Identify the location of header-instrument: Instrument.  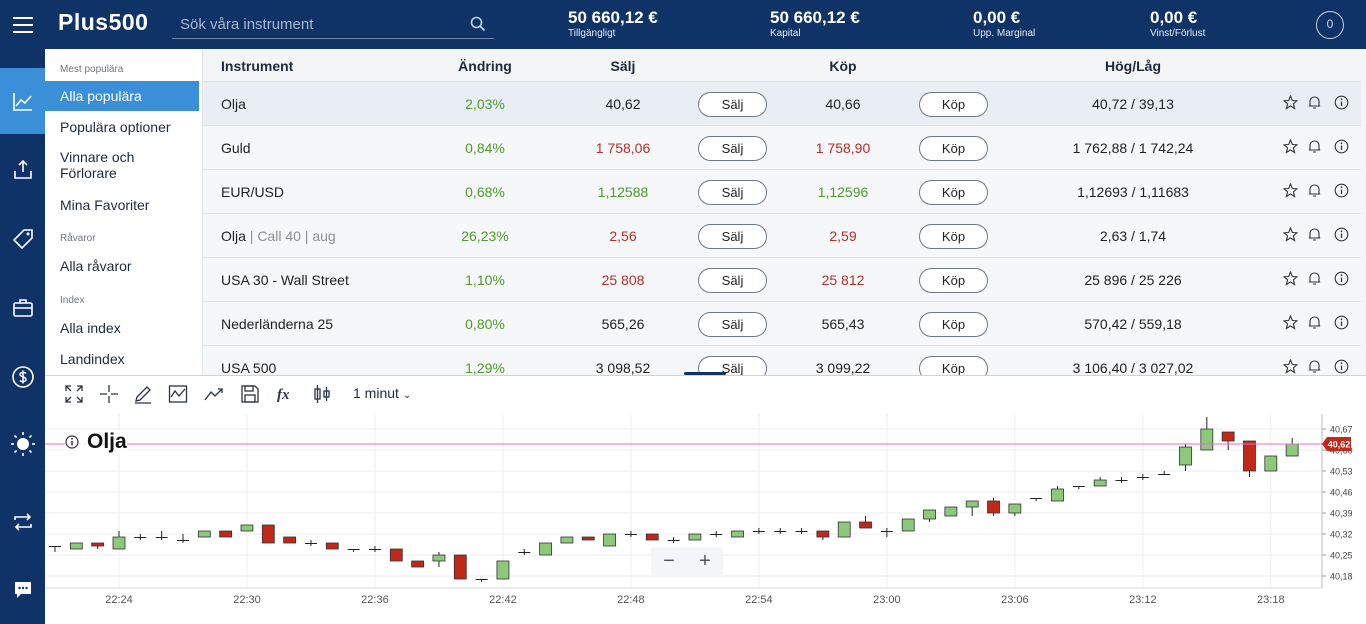
(257, 66).